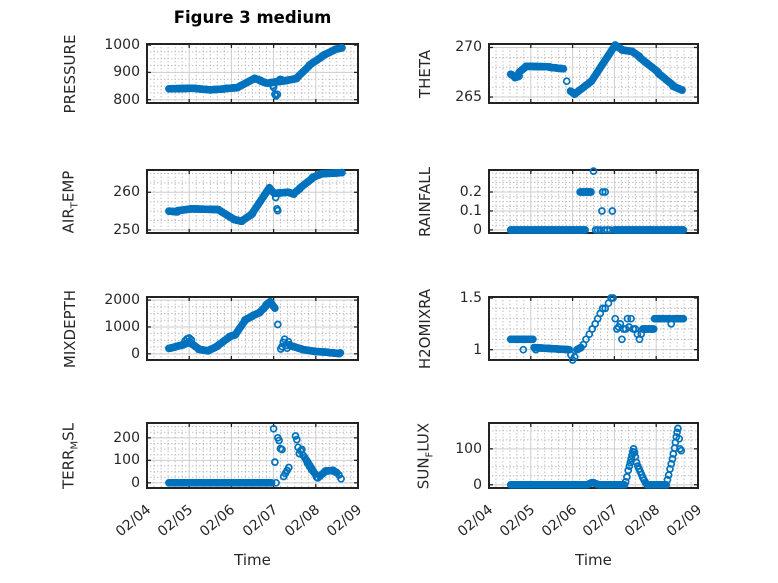 The width and height of the screenshot is (778, 583). What do you see at coordinates (425, 328) in the screenshot?
I see `y-axis-label: H2OMIXRA` at bounding box center [425, 328].